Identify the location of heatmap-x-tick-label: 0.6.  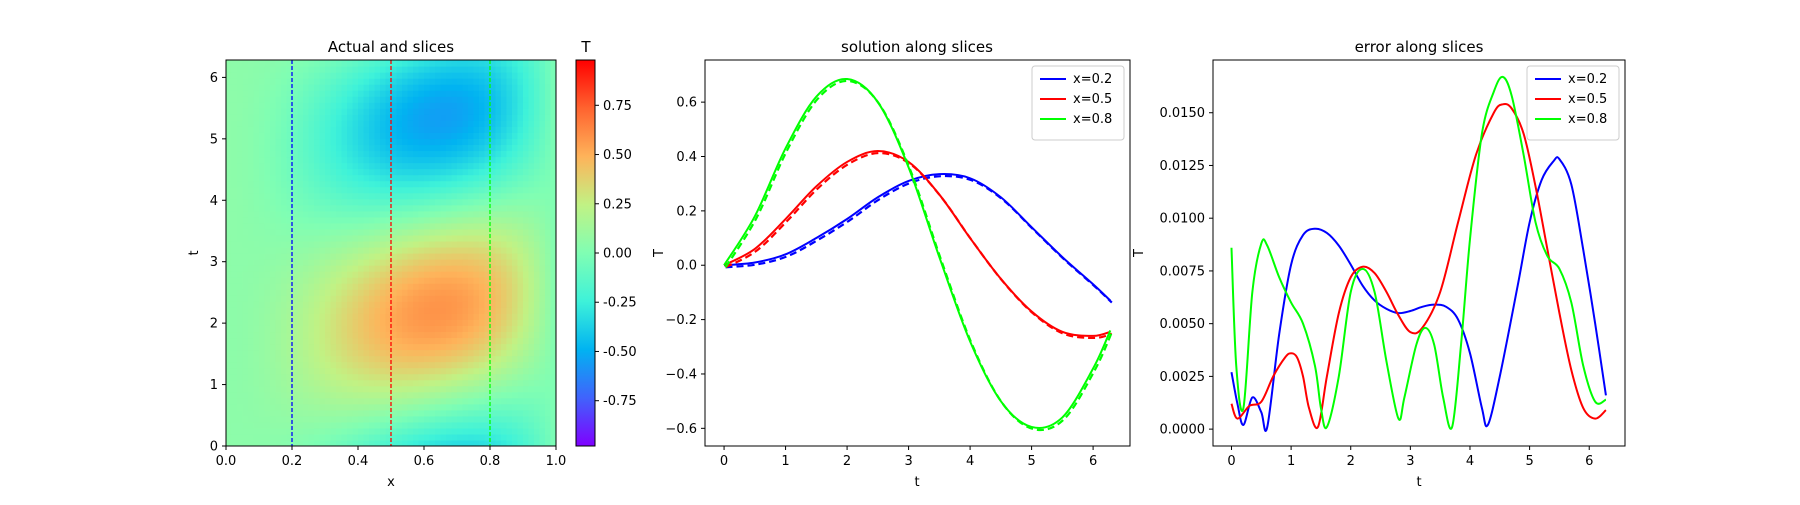
(424, 461).